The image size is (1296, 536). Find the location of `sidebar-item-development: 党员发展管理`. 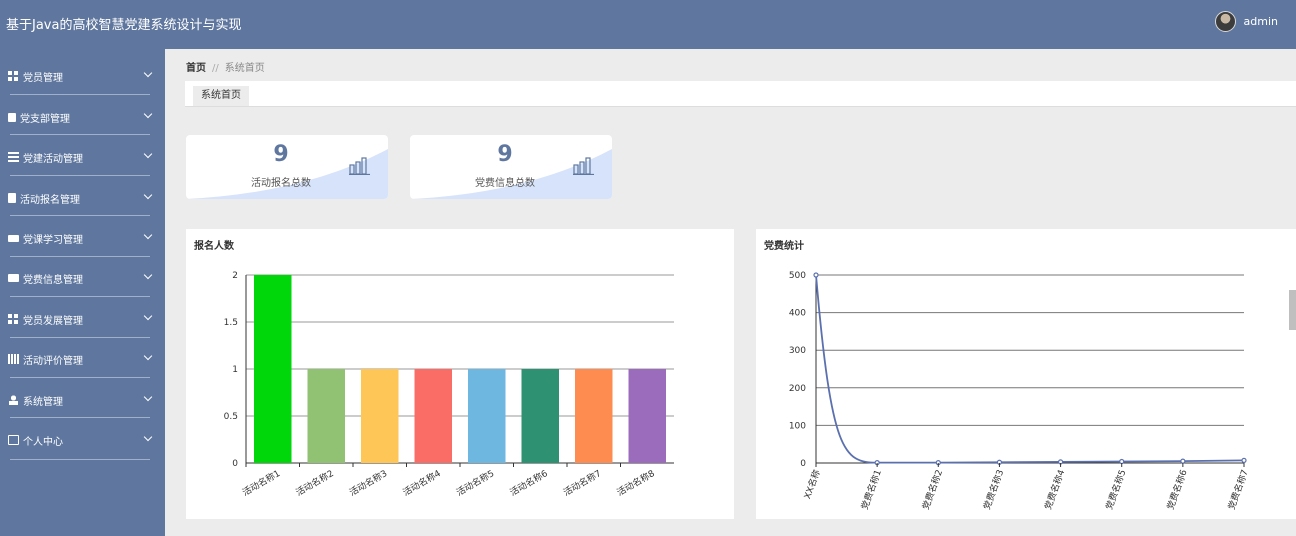

sidebar-item-development: 党员发展管理 is located at coordinates (82, 319).